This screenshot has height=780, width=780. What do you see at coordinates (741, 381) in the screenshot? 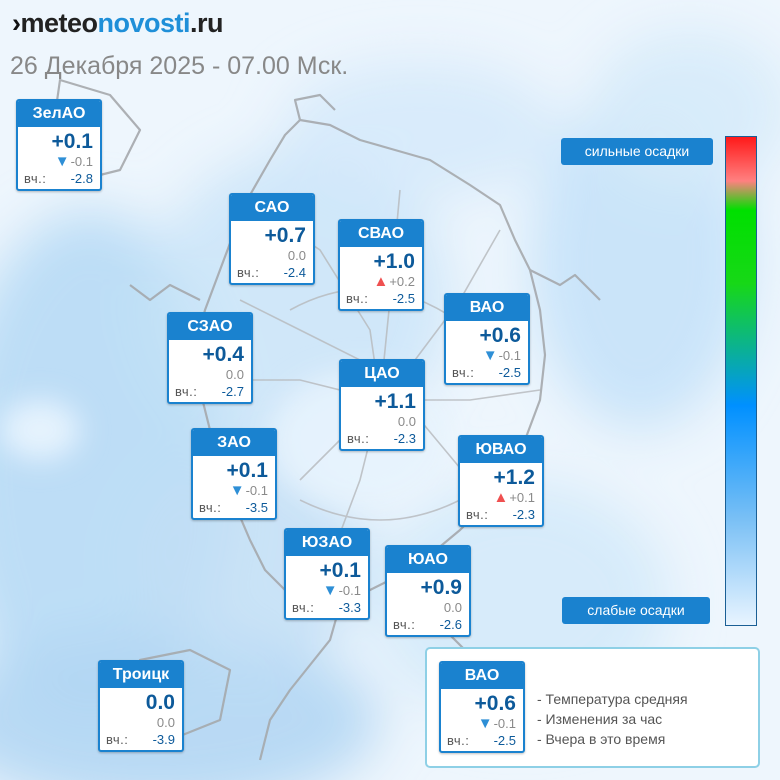
I see `precipitation-intensity-scale` at bounding box center [741, 381].